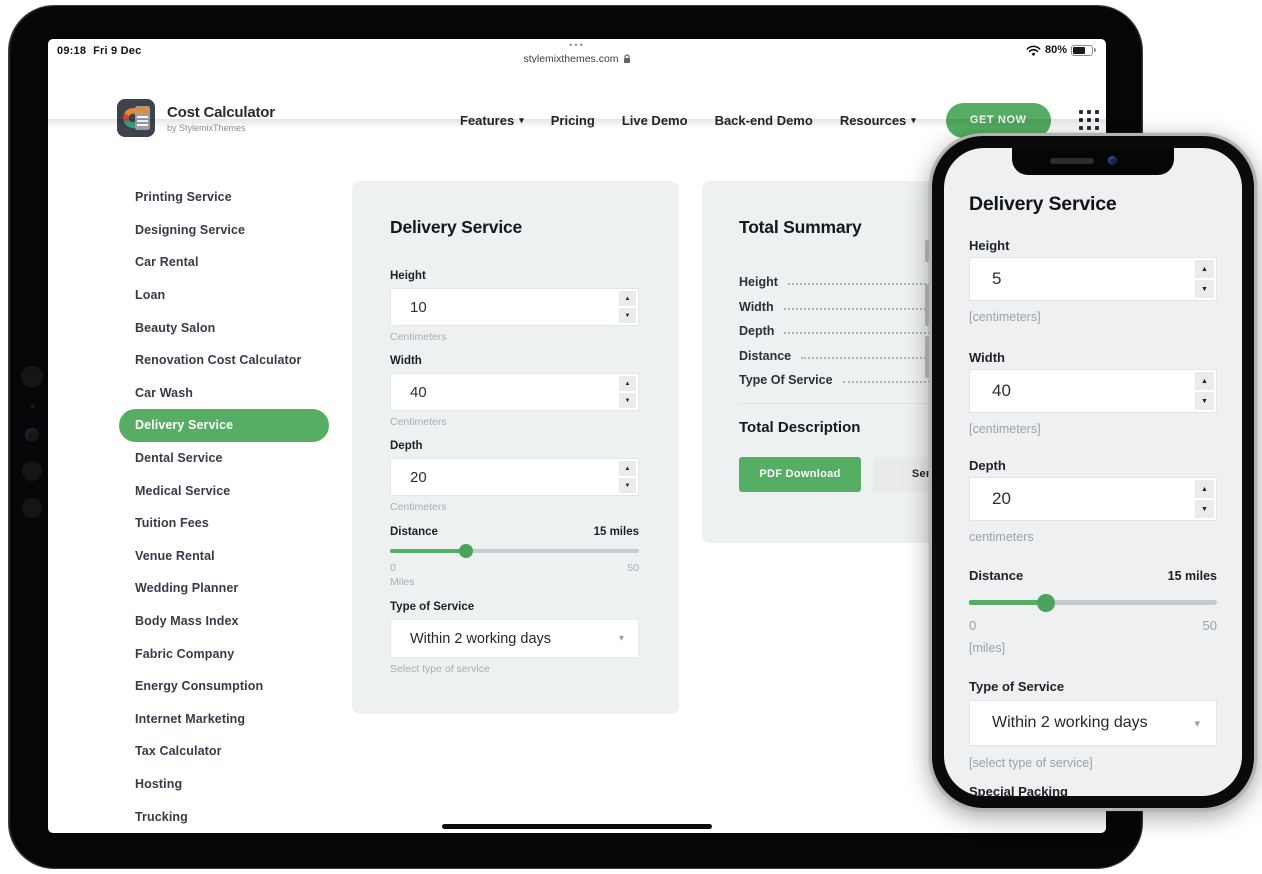 Image resolution: width=1262 pixels, height=874 pixels. I want to click on phone-distance-value-label: 15 miles, so click(1192, 575).